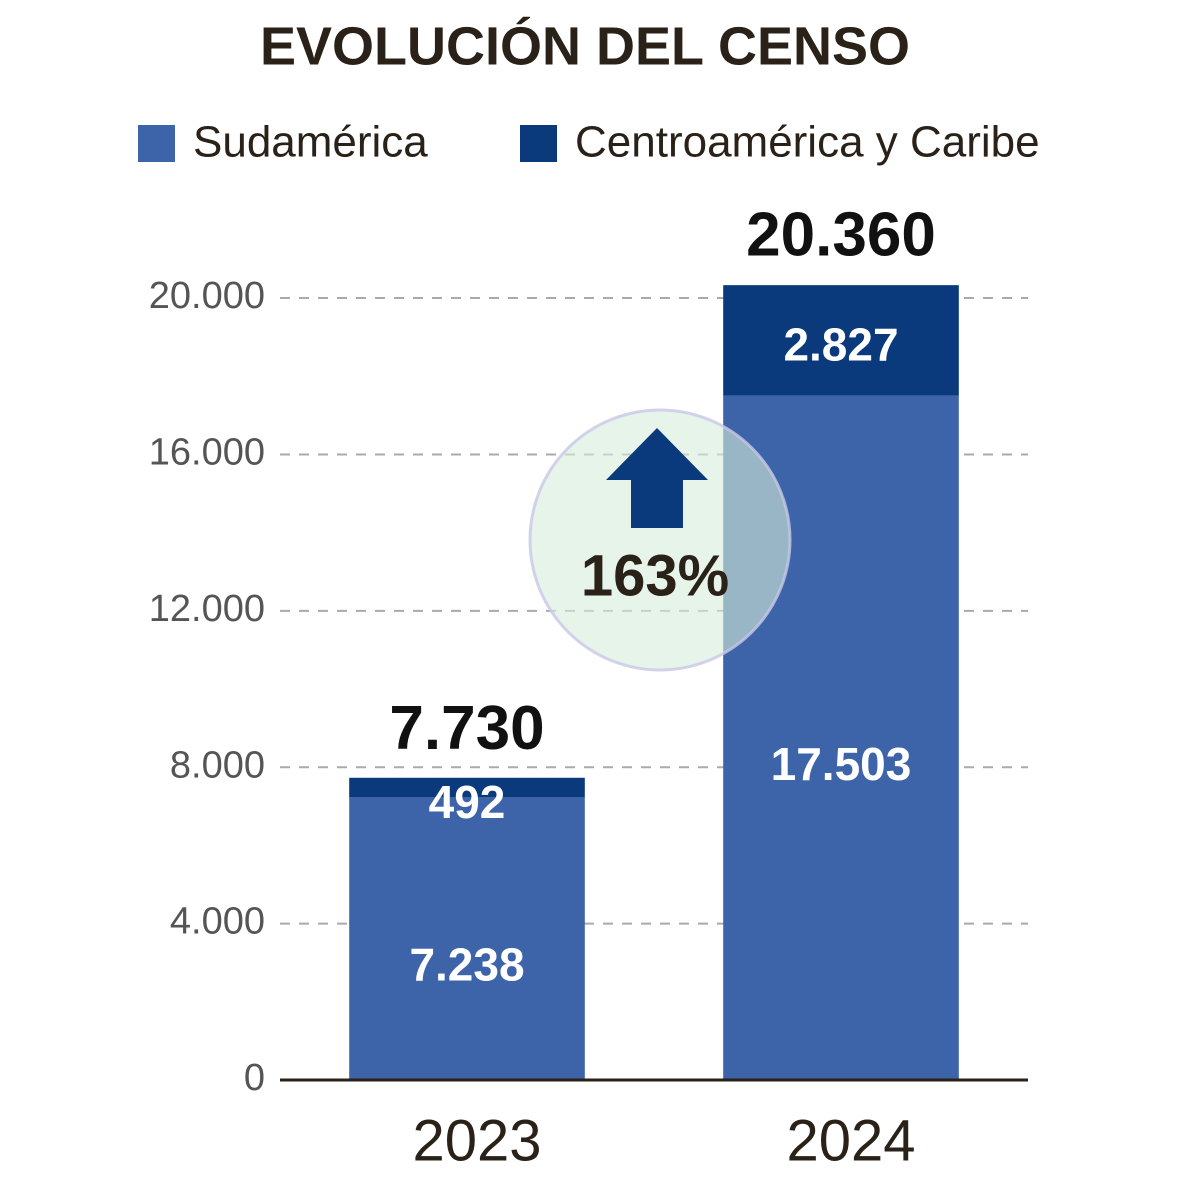 This screenshot has width=1200, height=1200. I want to click on annotation-label: 163%, so click(655, 575).